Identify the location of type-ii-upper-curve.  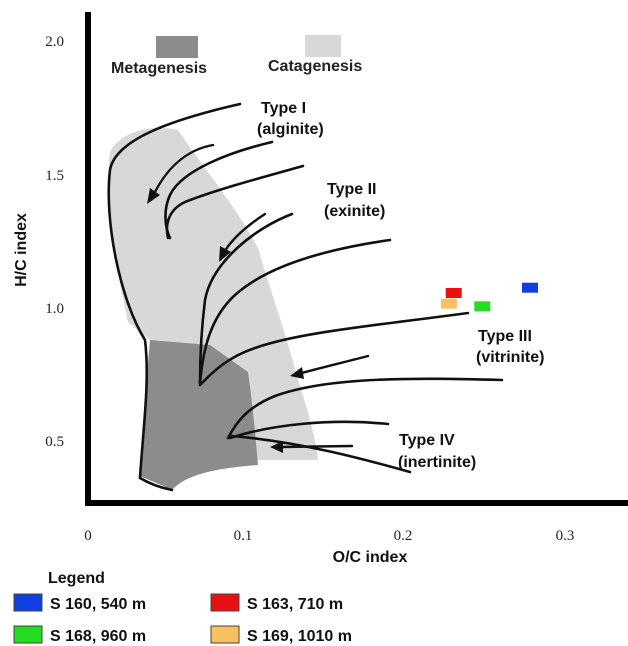
(235, 202).